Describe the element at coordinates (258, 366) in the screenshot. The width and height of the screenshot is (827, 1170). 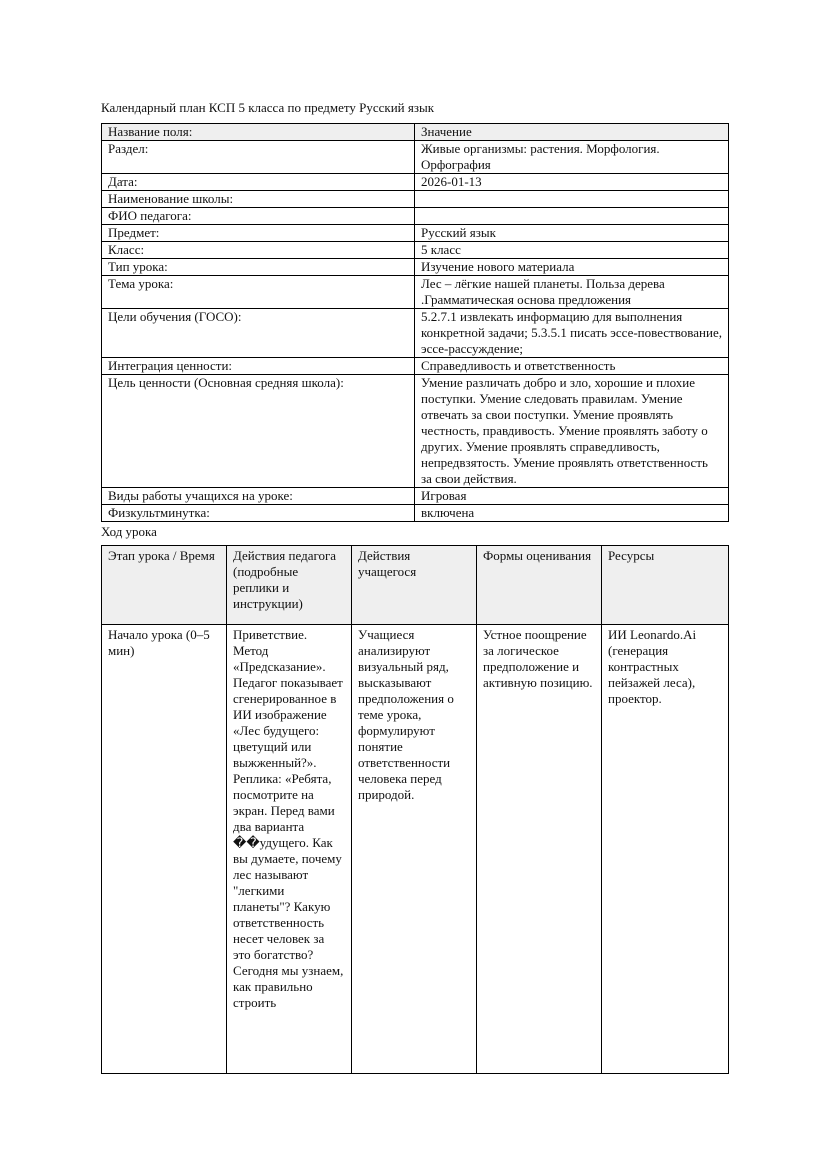
I see `field-name: Интеграция ценности:` at that location.